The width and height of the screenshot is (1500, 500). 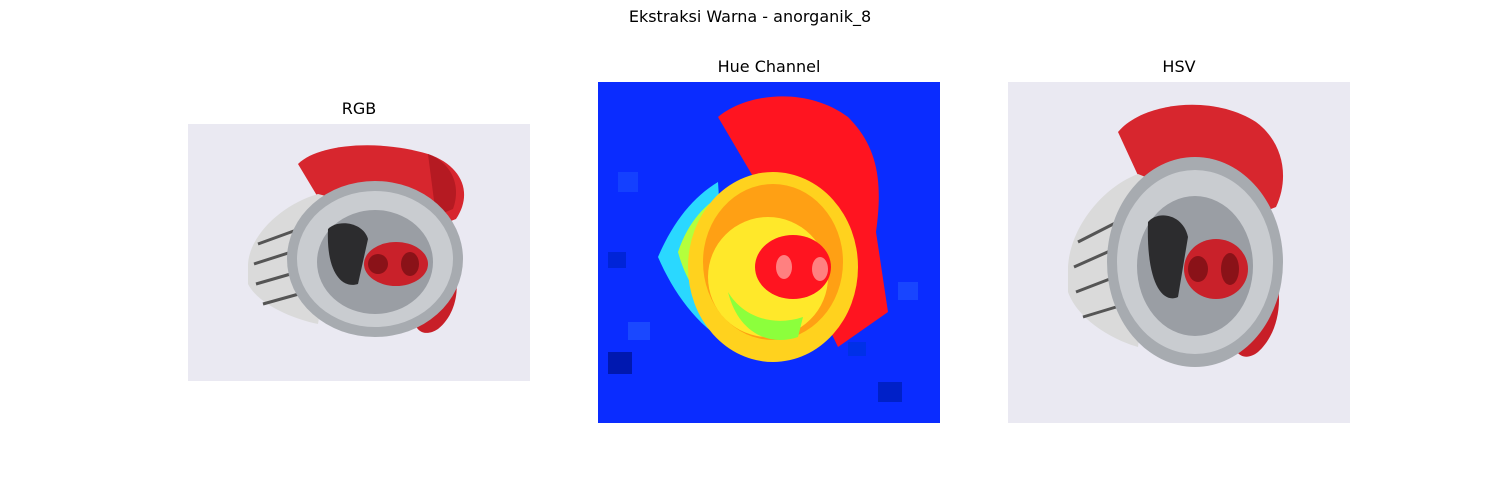 I want to click on hue-panel-title: Hue Channel, so click(x=769, y=66).